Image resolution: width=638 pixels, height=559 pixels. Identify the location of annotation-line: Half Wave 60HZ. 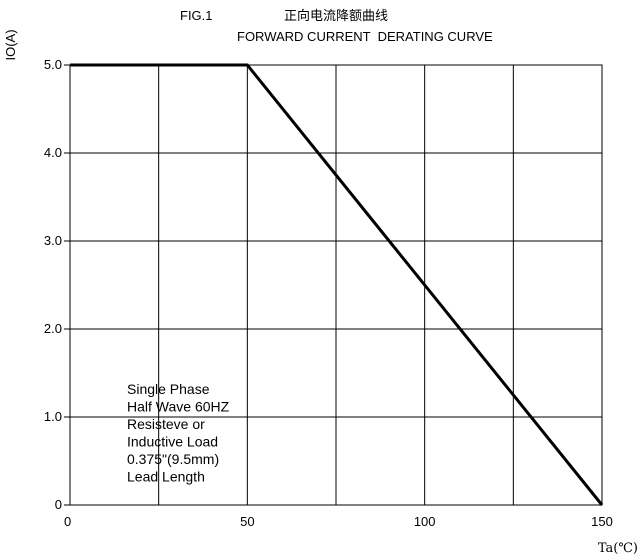
(178, 407).